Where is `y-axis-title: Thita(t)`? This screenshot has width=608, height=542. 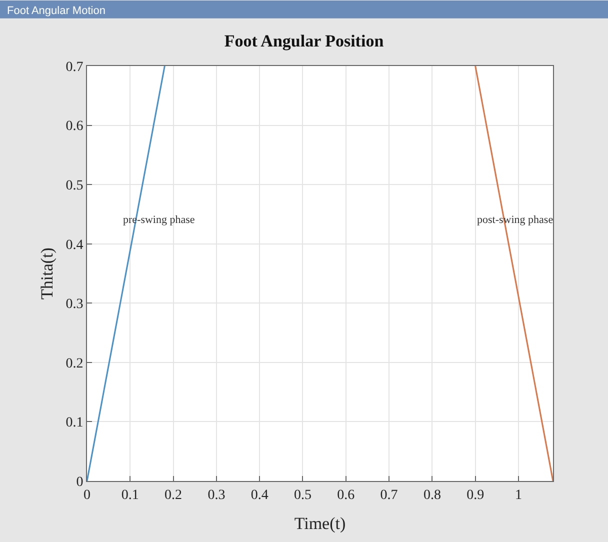 y-axis-title: Thita(t) is located at coordinates (46, 274).